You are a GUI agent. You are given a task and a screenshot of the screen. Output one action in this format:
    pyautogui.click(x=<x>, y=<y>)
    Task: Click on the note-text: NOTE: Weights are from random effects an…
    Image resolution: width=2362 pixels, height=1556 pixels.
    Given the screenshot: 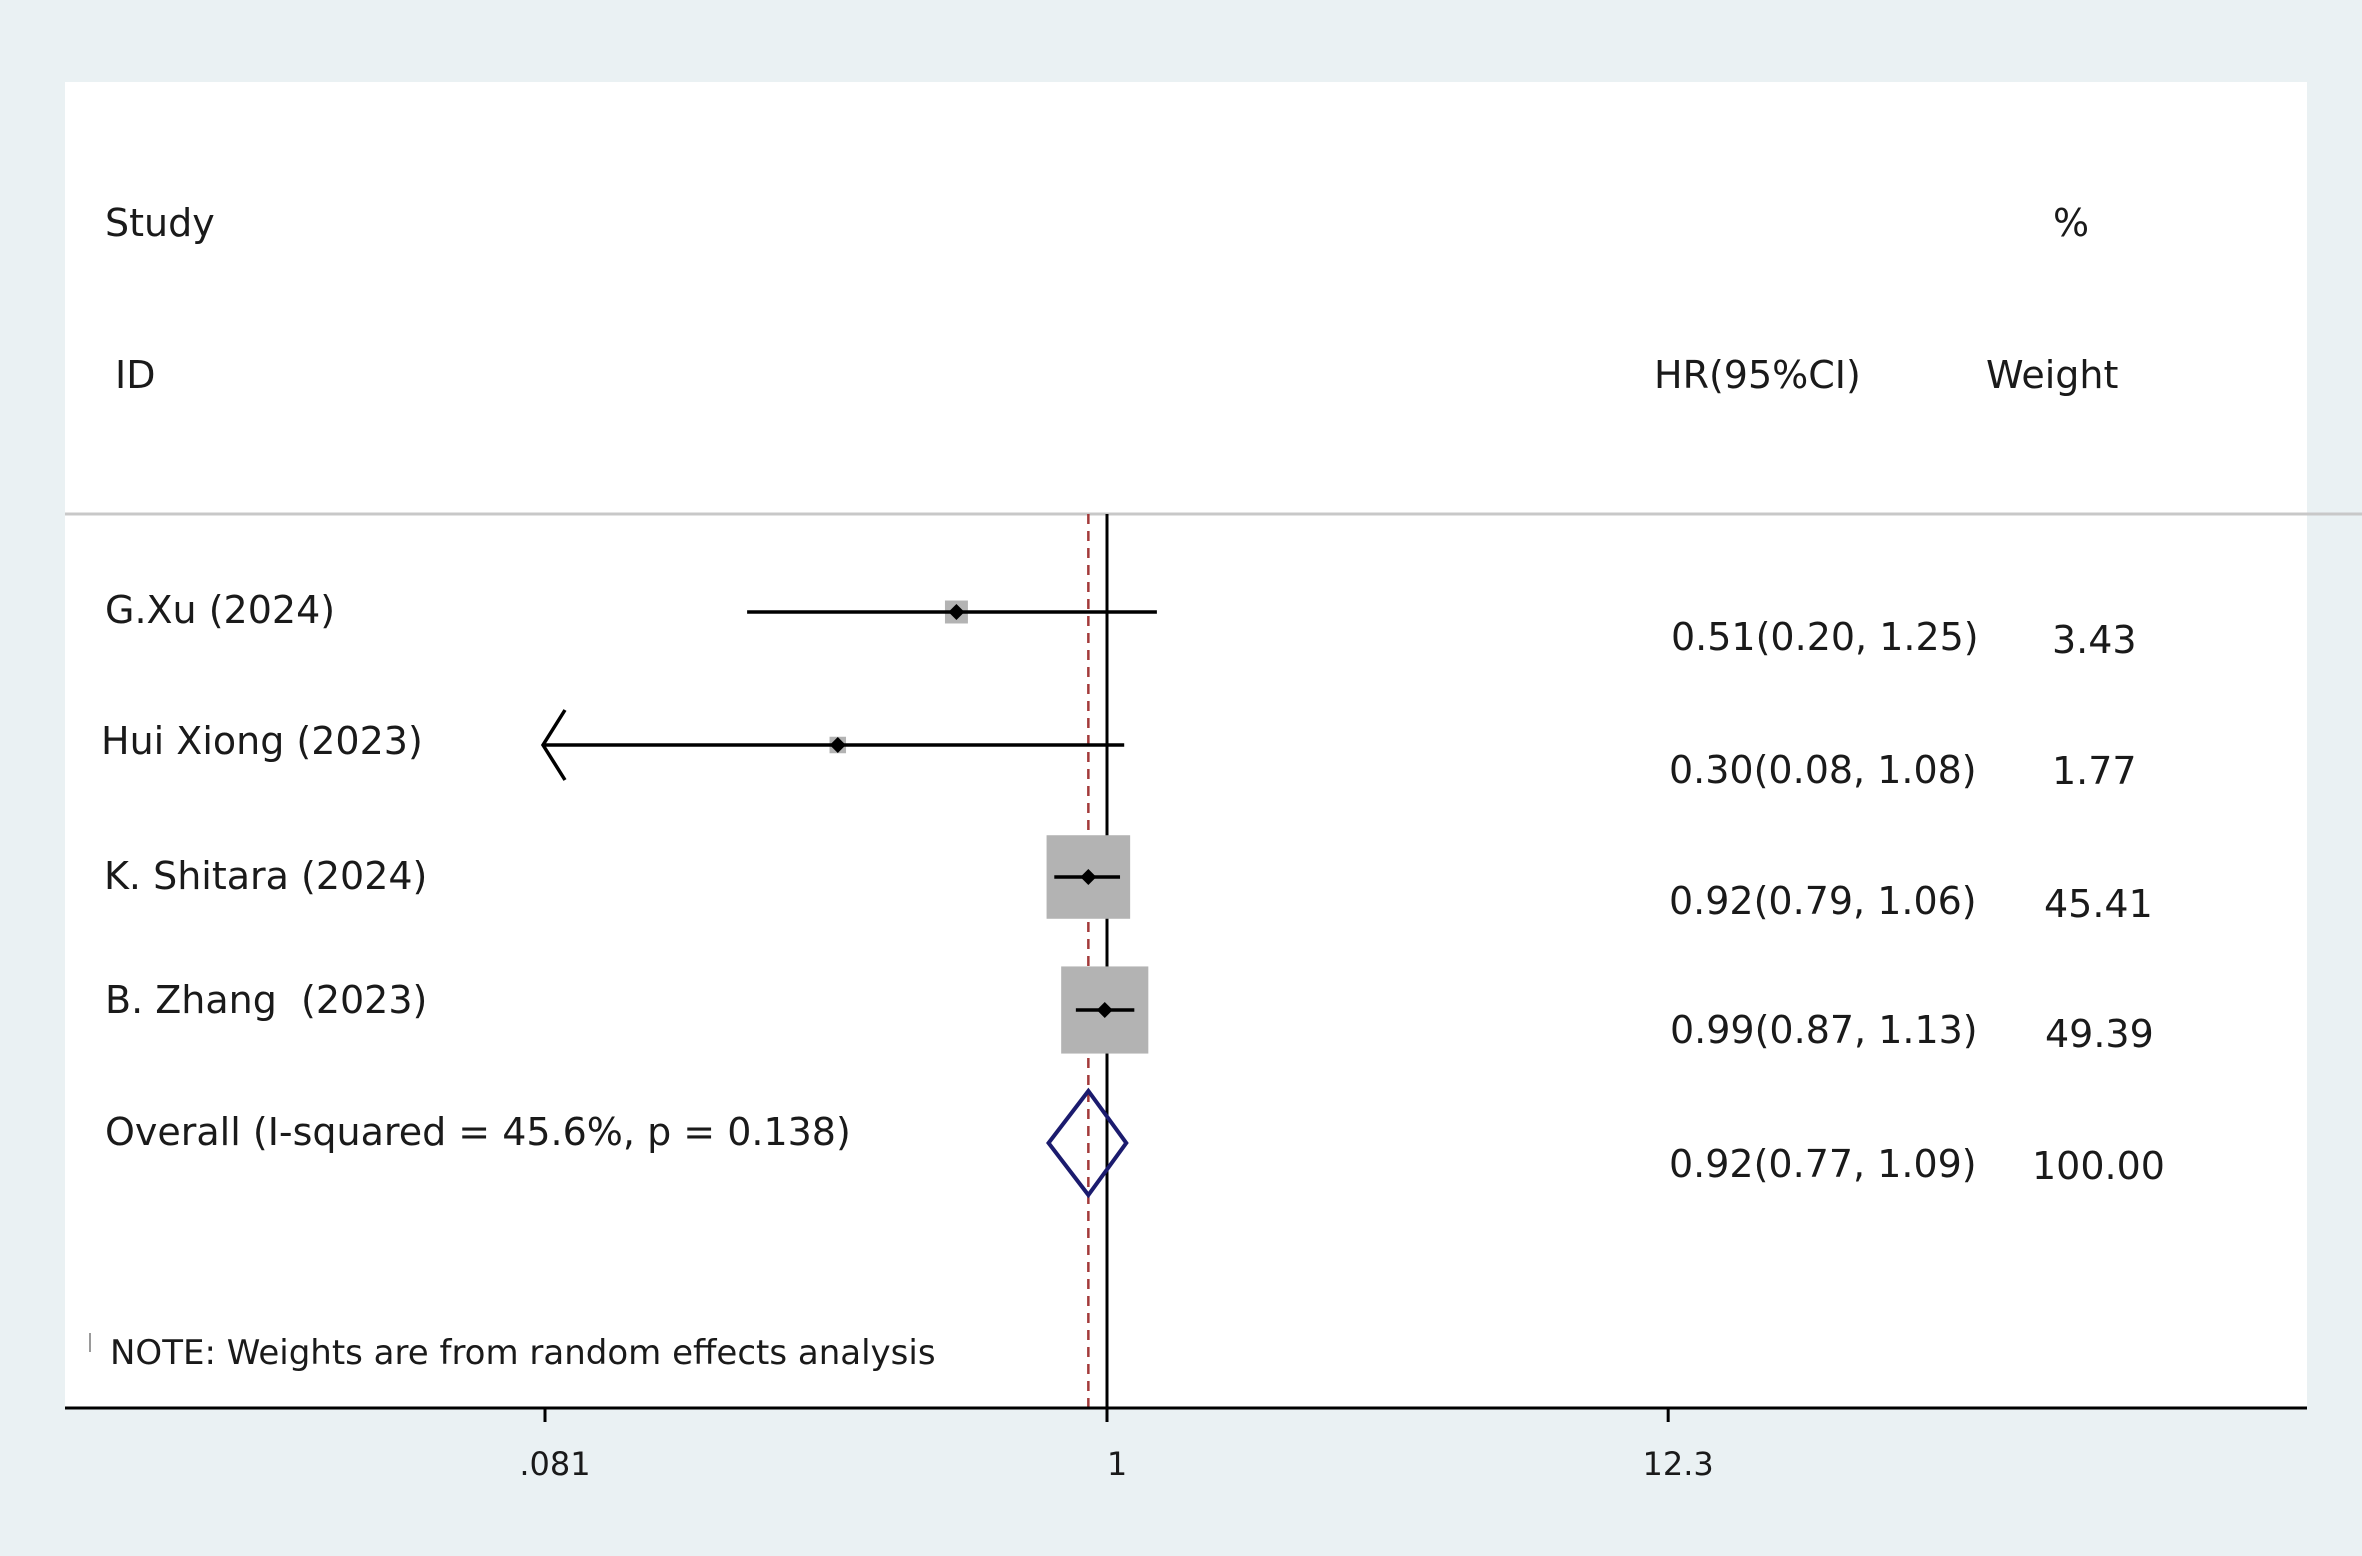 What is the action you would take?
    pyautogui.click(x=523, y=1353)
    